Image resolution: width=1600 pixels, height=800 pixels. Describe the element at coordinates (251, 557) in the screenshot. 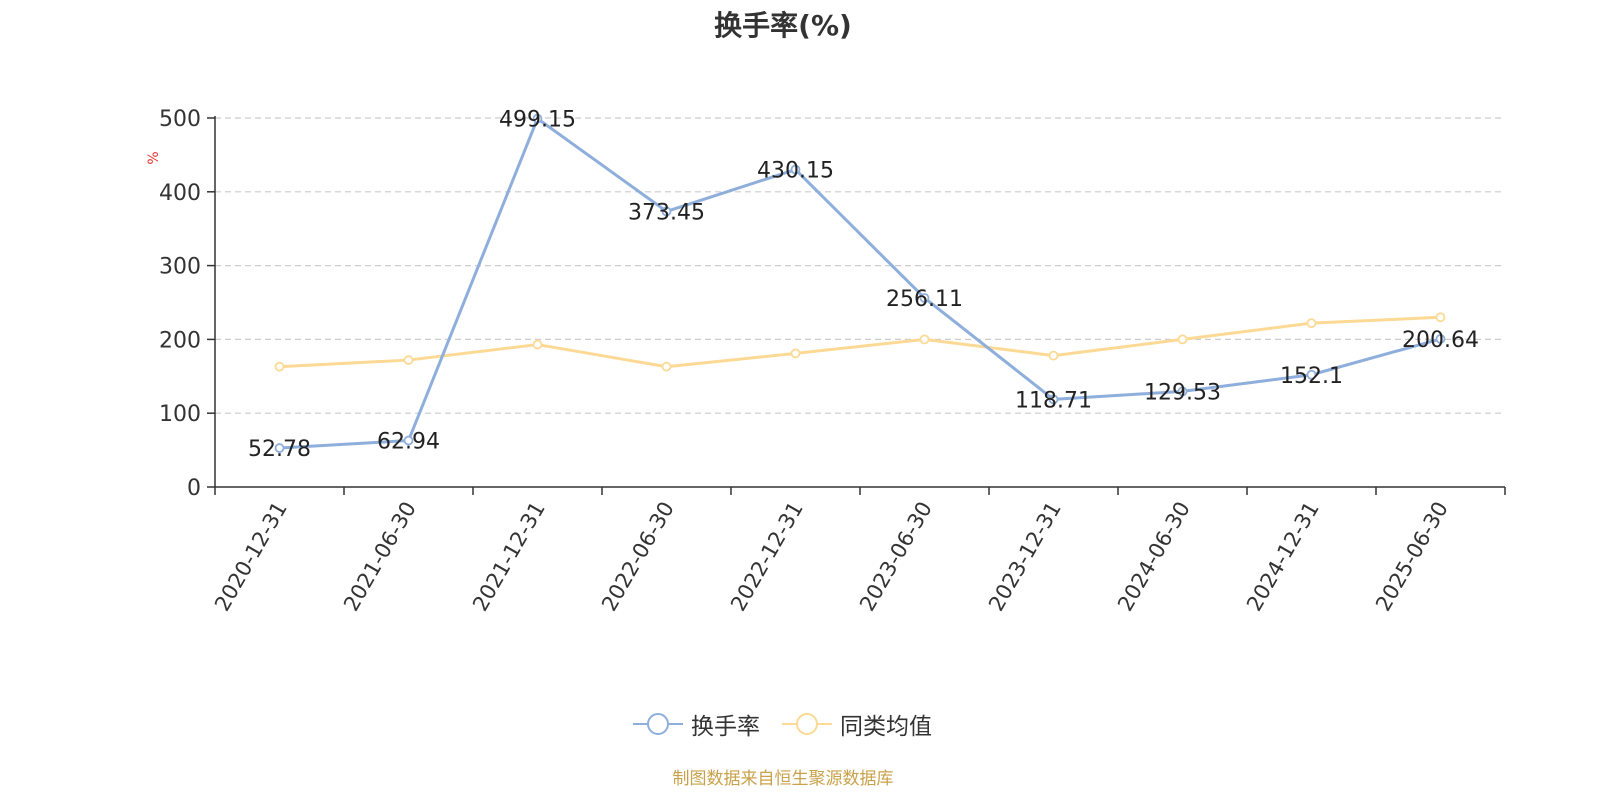

I see `x-tick-label-0: 2020-12-31` at that location.